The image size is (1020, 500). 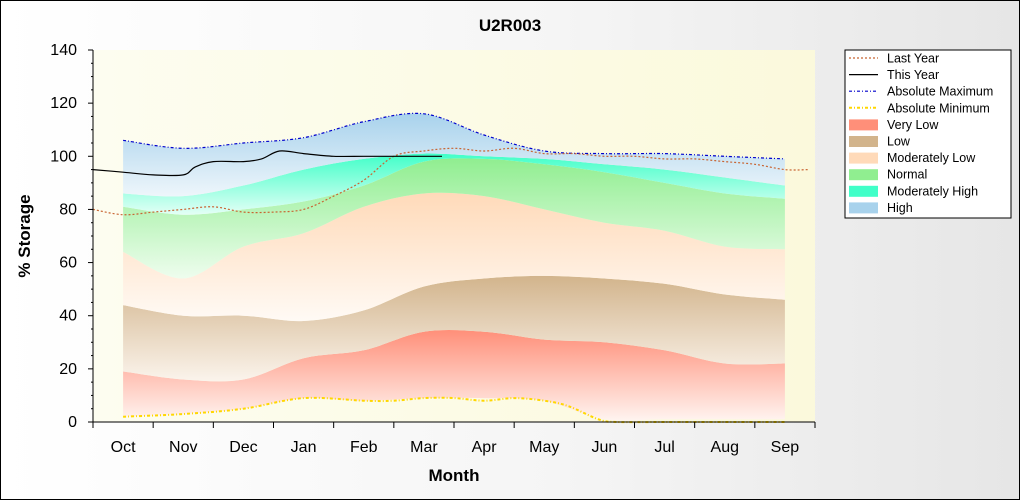 What do you see at coordinates (940, 92) in the screenshot?
I see `legend-label: Absolute Maximum` at bounding box center [940, 92].